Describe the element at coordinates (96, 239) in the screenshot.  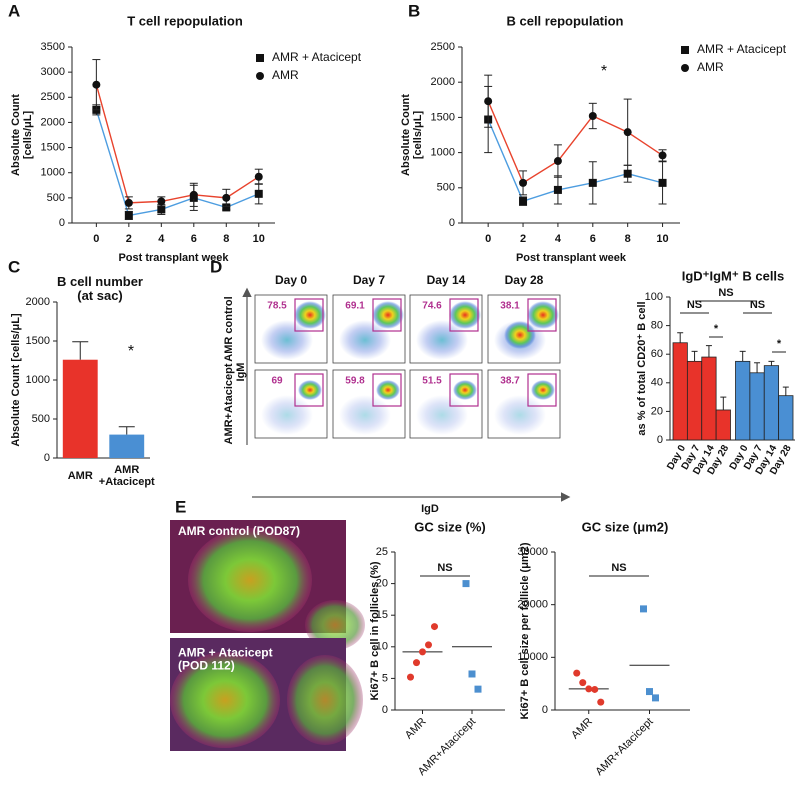
I see `x-tick-label: 0` at that location.